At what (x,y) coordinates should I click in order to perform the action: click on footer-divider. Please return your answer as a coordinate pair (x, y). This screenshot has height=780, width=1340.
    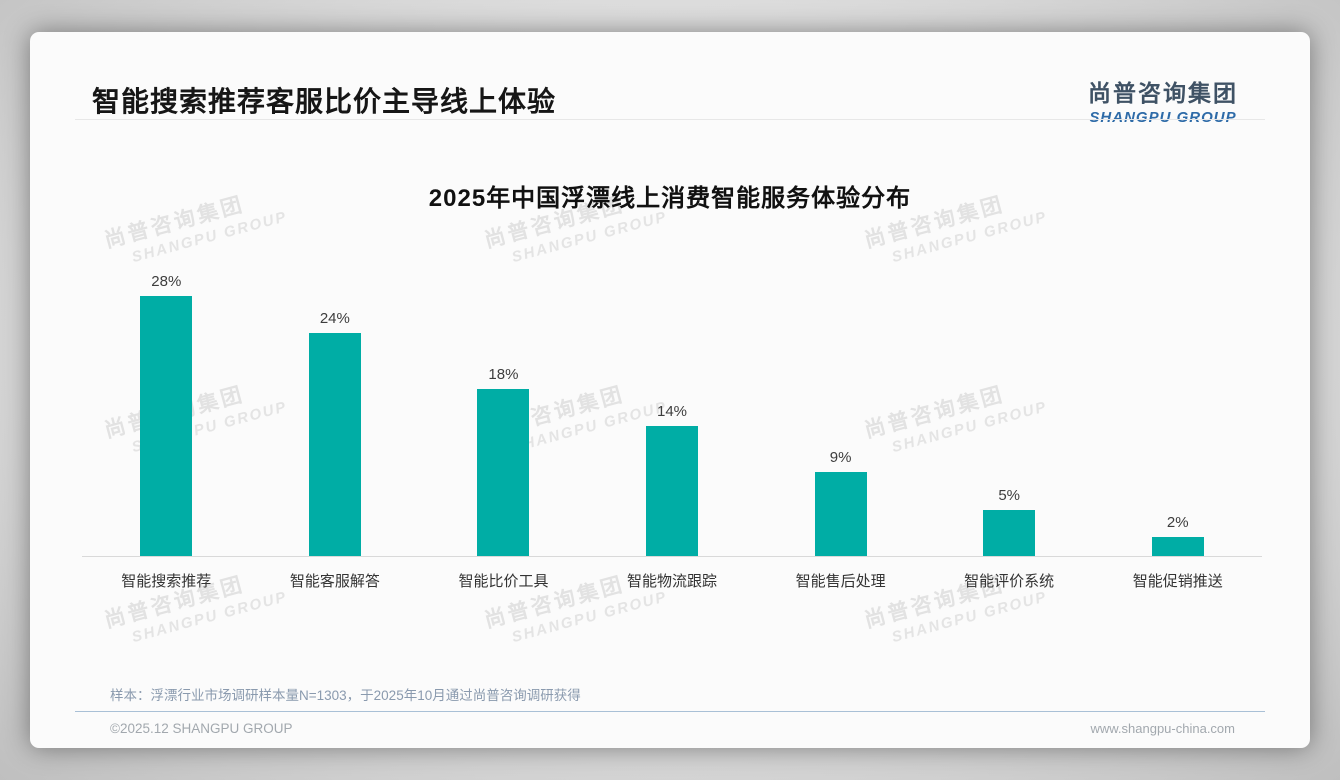
    Looking at the image, I should click on (670, 711).